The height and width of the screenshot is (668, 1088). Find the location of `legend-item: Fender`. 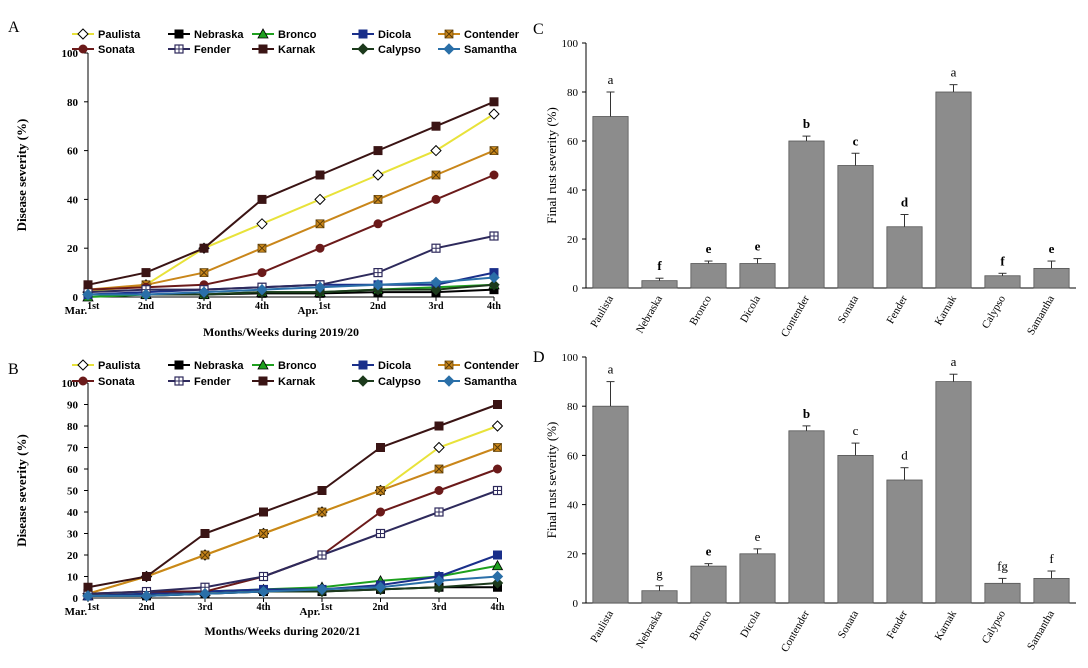

legend-item: Fender is located at coordinates (199, 50).